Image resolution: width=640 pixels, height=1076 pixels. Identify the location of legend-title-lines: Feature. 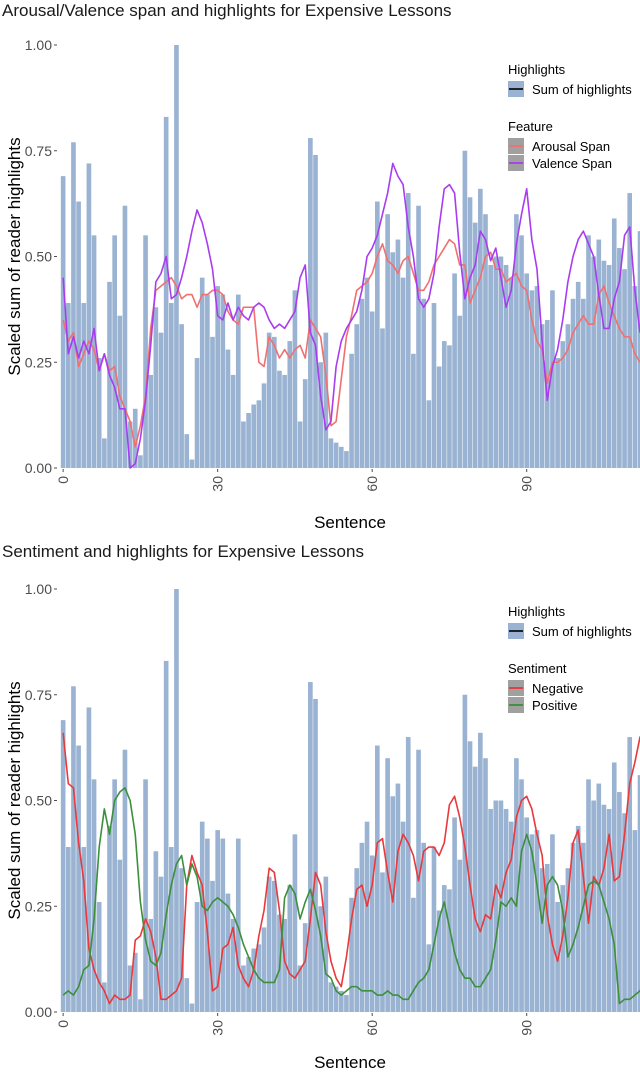
(530, 126).